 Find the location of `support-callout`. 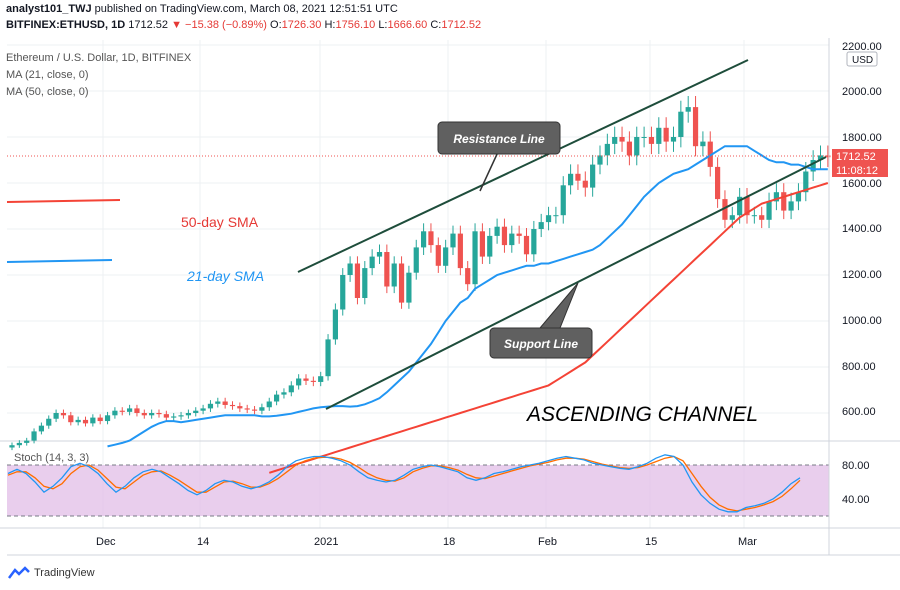

support-callout is located at coordinates (541, 343).